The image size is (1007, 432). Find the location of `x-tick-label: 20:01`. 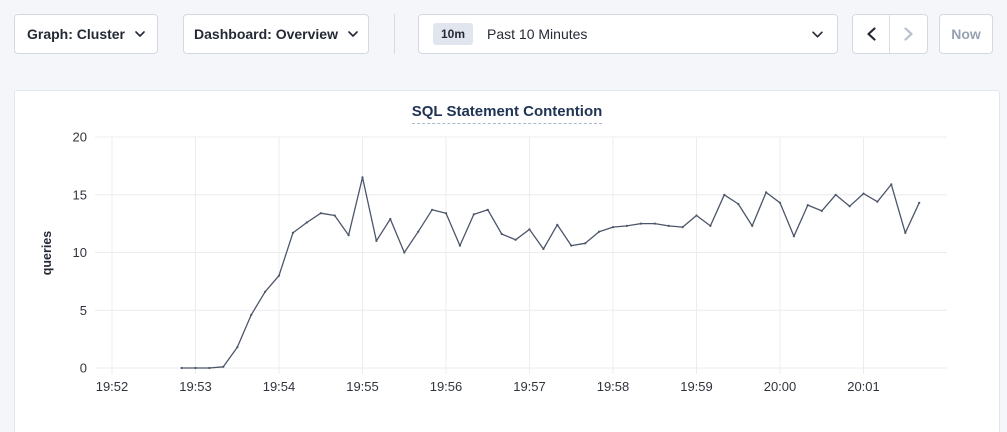

x-tick-label: 20:01 is located at coordinates (863, 386).